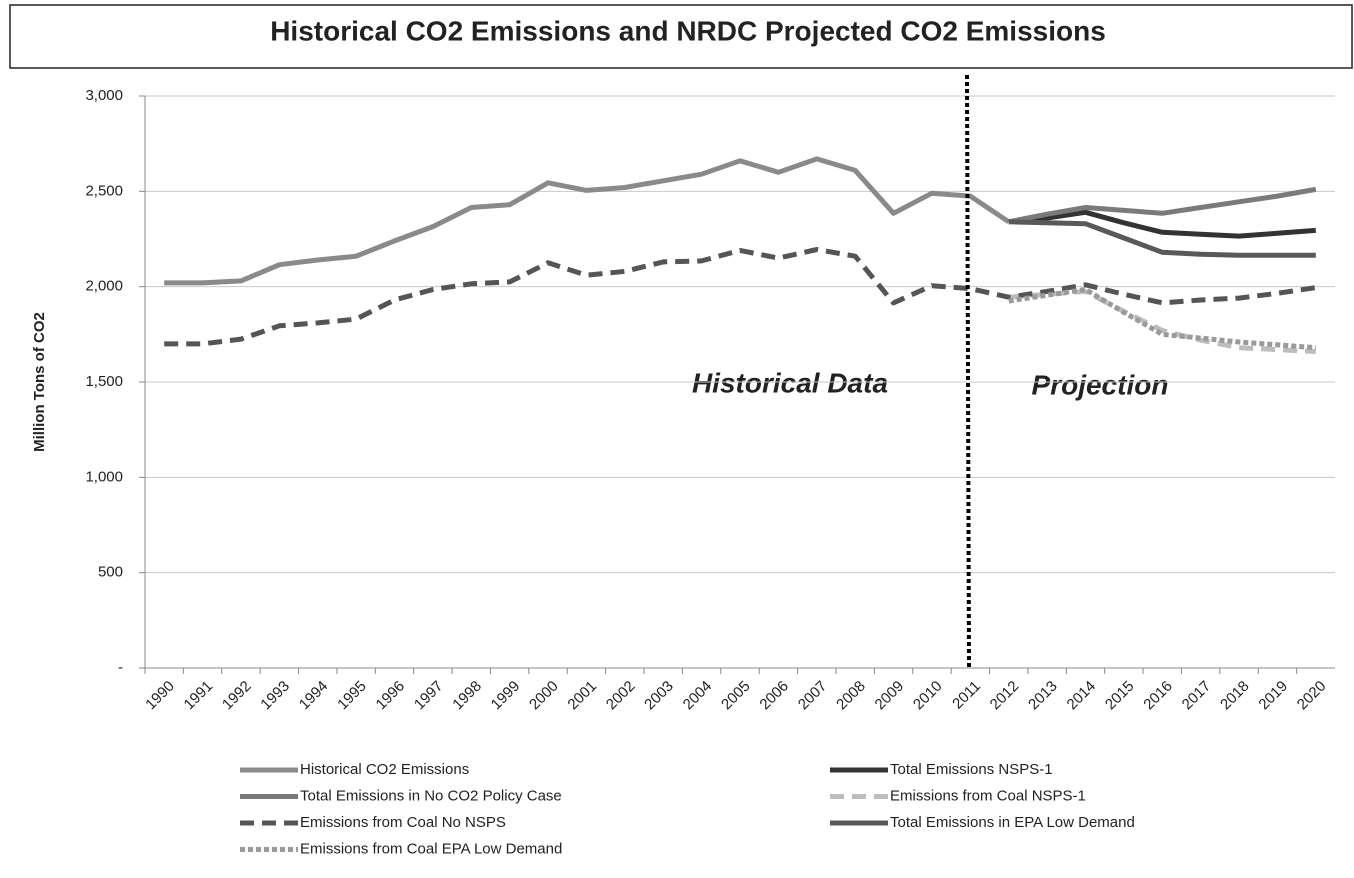 The image size is (1354, 878). Describe the element at coordinates (813, 696) in the screenshot. I see `x-tick-label: 2007` at that location.